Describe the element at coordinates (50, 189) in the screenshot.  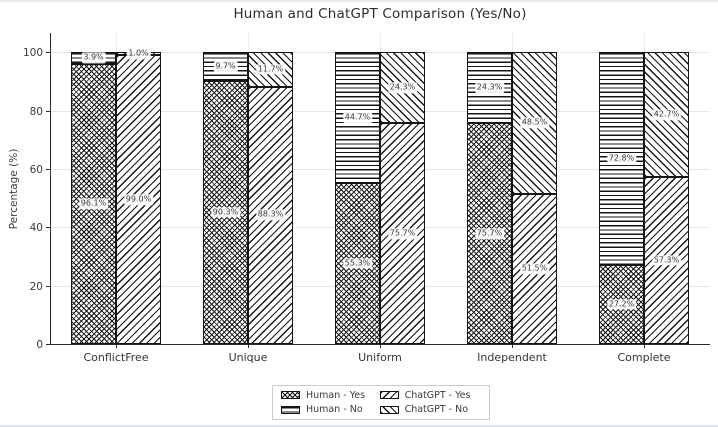
I see `y-axis-spine` at that location.